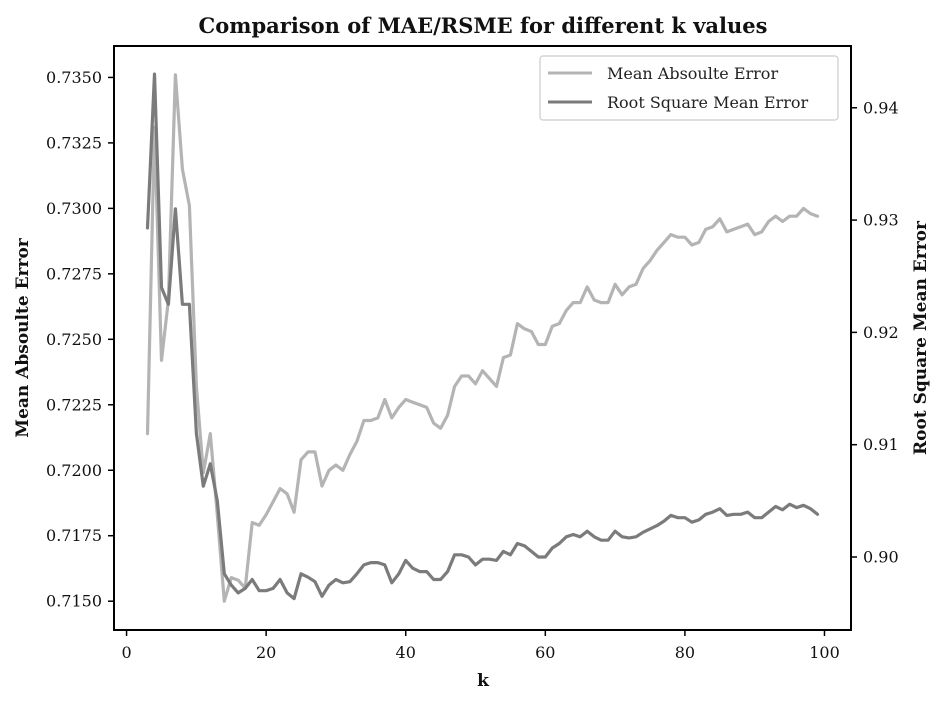 The height and width of the screenshot is (705, 945). I want to click on right-y-axis-label: Root Square Mean Error, so click(921, 337).